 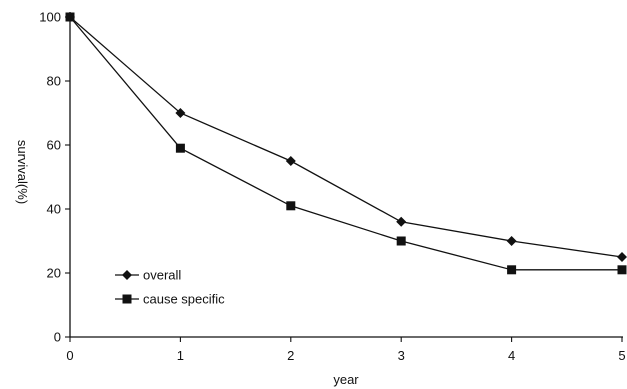 I want to click on x-tick-label: 5, so click(x=621, y=355).